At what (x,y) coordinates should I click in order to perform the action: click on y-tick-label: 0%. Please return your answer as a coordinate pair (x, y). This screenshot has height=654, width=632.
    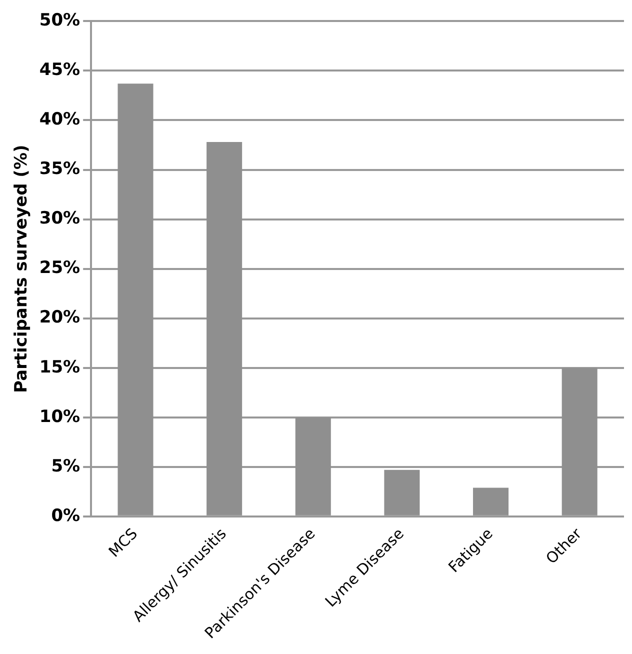
    Looking at the image, I should click on (65, 516).